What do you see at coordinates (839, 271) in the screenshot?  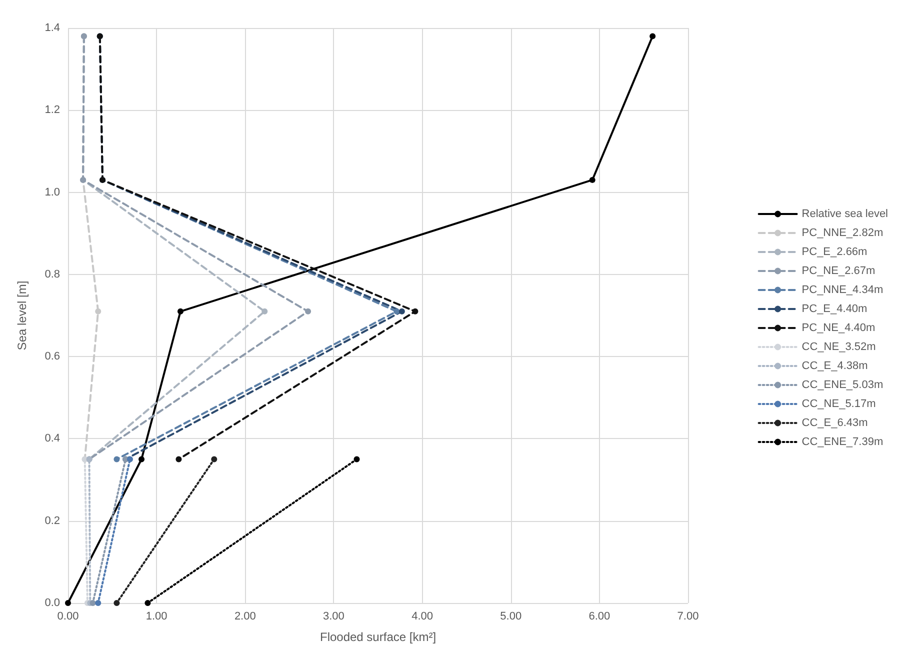 I see `legend-label: PC_NE_2.67m` at bounding box center [839, 271].